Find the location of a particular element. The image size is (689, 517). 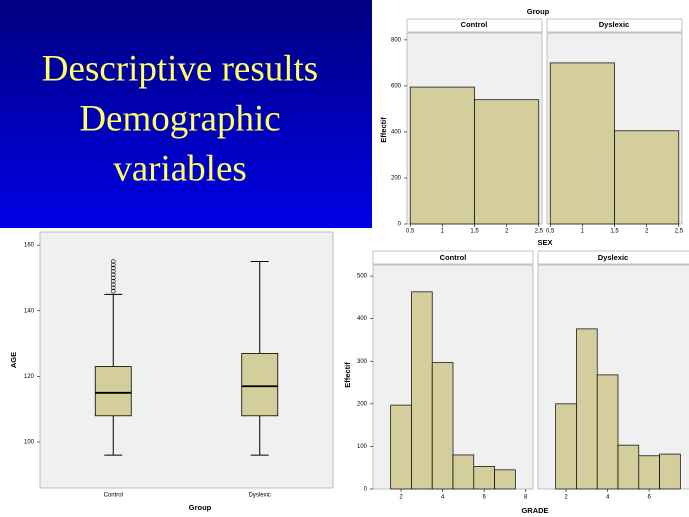

y-tick-label: 300 is located at coordinates (362, 362).